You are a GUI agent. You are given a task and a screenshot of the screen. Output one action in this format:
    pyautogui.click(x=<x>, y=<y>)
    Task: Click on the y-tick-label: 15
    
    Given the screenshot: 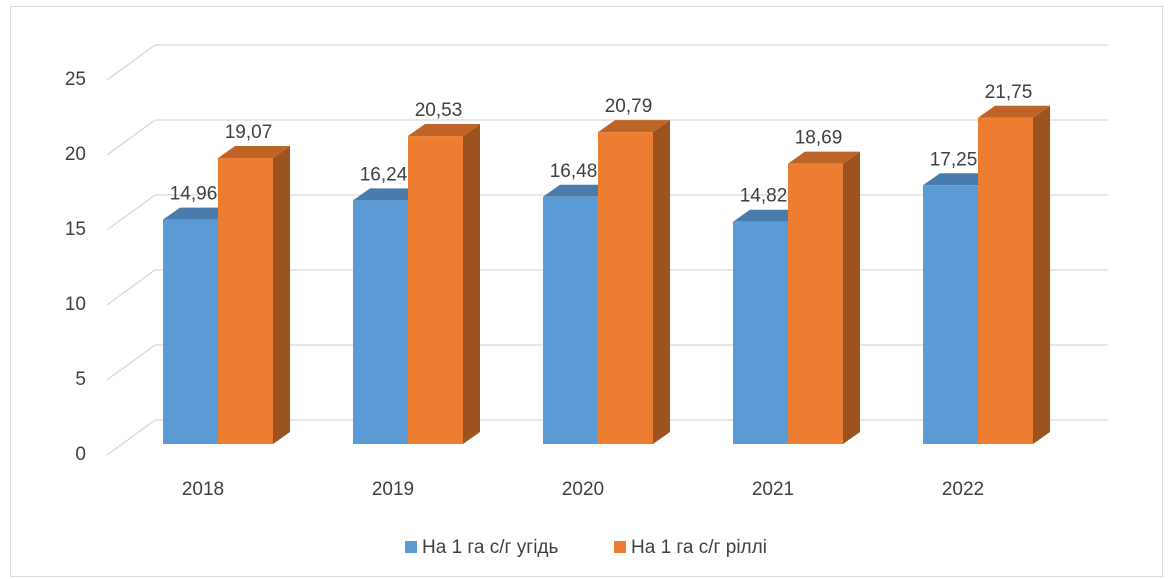 What is the action you would take?
    pyautogui.click(x=75, y=229)
    